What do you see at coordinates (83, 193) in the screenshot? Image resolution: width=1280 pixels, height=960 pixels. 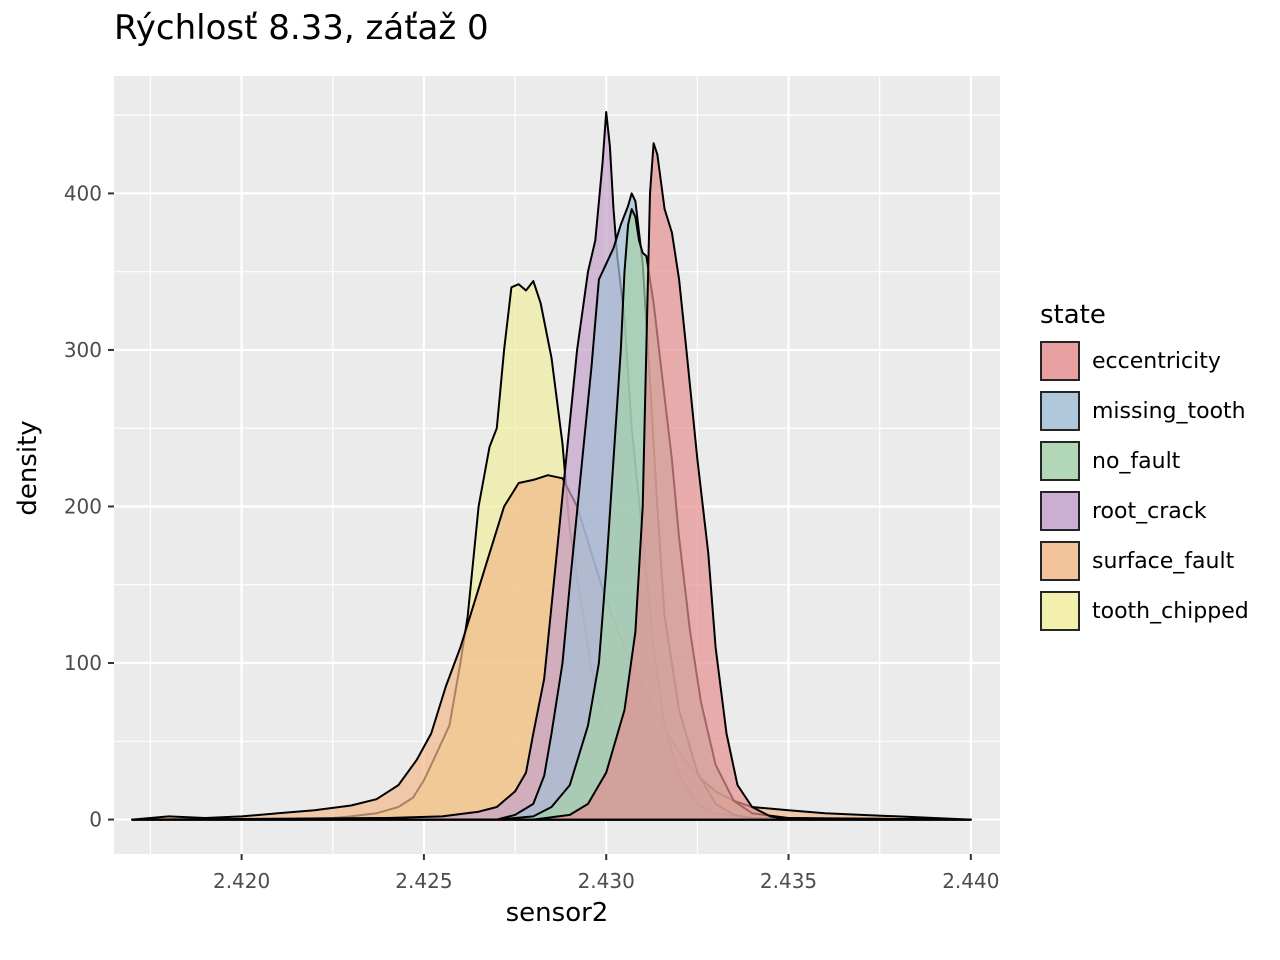 I see `y-tick-label: 400` at bounding box center [83, 193].